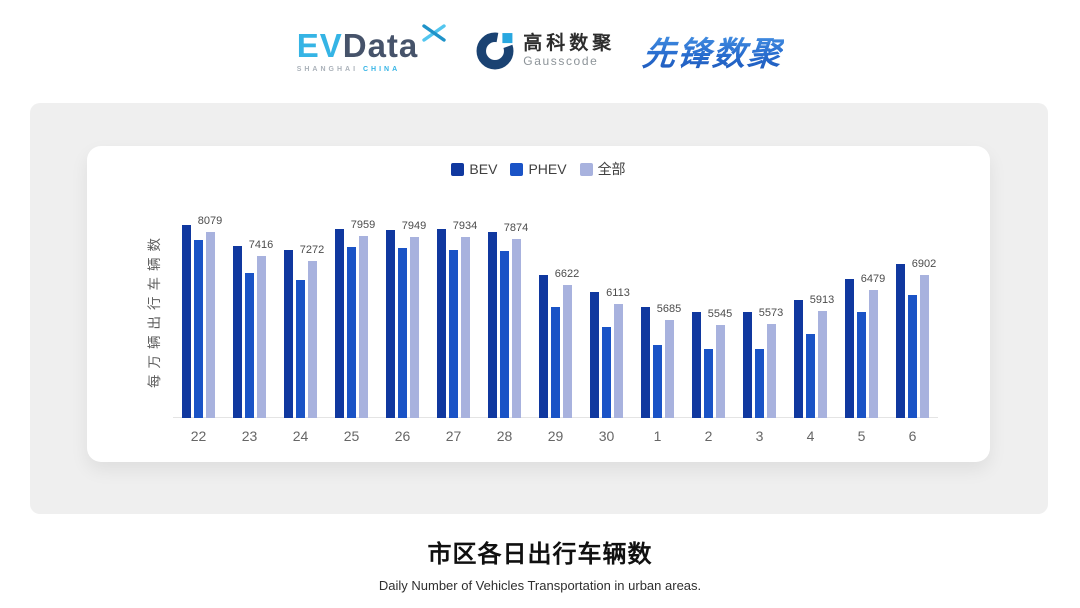 The height and width of the screenshot is (608, 1080). I want to click on bar-value-label-day-1: 5685, so click(669, 309).